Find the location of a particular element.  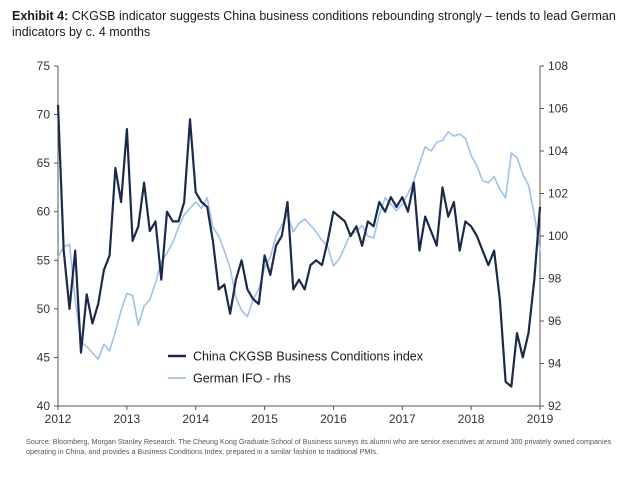

y-left-tick-label: 75 is located at coordinates (44, 66).